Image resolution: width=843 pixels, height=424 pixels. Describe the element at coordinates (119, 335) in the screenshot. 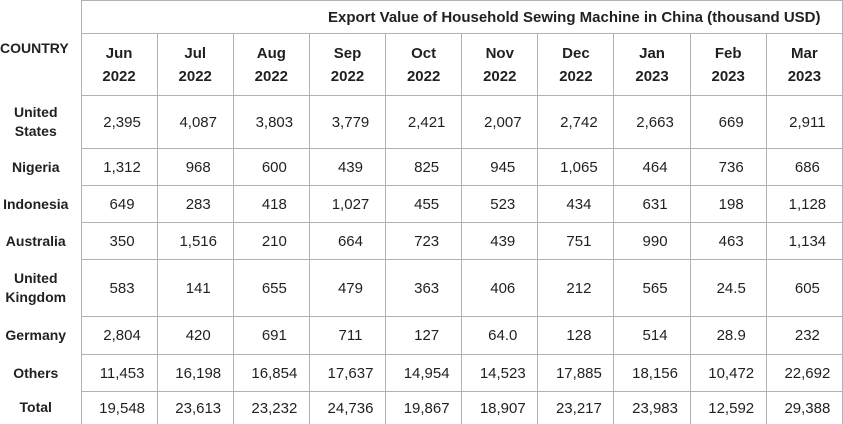

I see `data-cell: 2,804` at that location.